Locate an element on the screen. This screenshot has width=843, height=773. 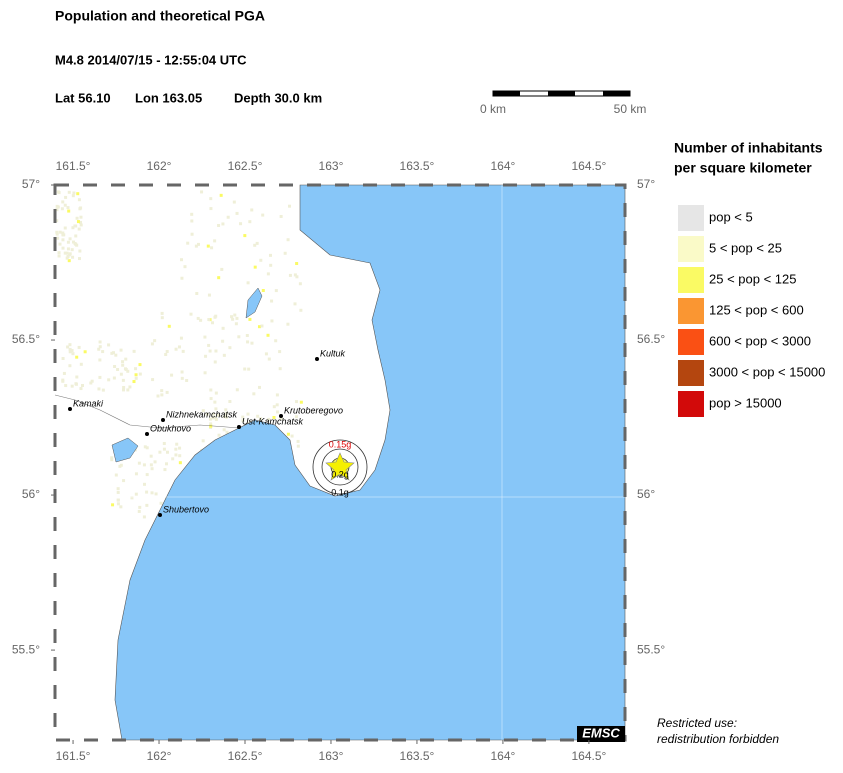
lon-tick-label: 164.5° is located at coordinates (588, 756).